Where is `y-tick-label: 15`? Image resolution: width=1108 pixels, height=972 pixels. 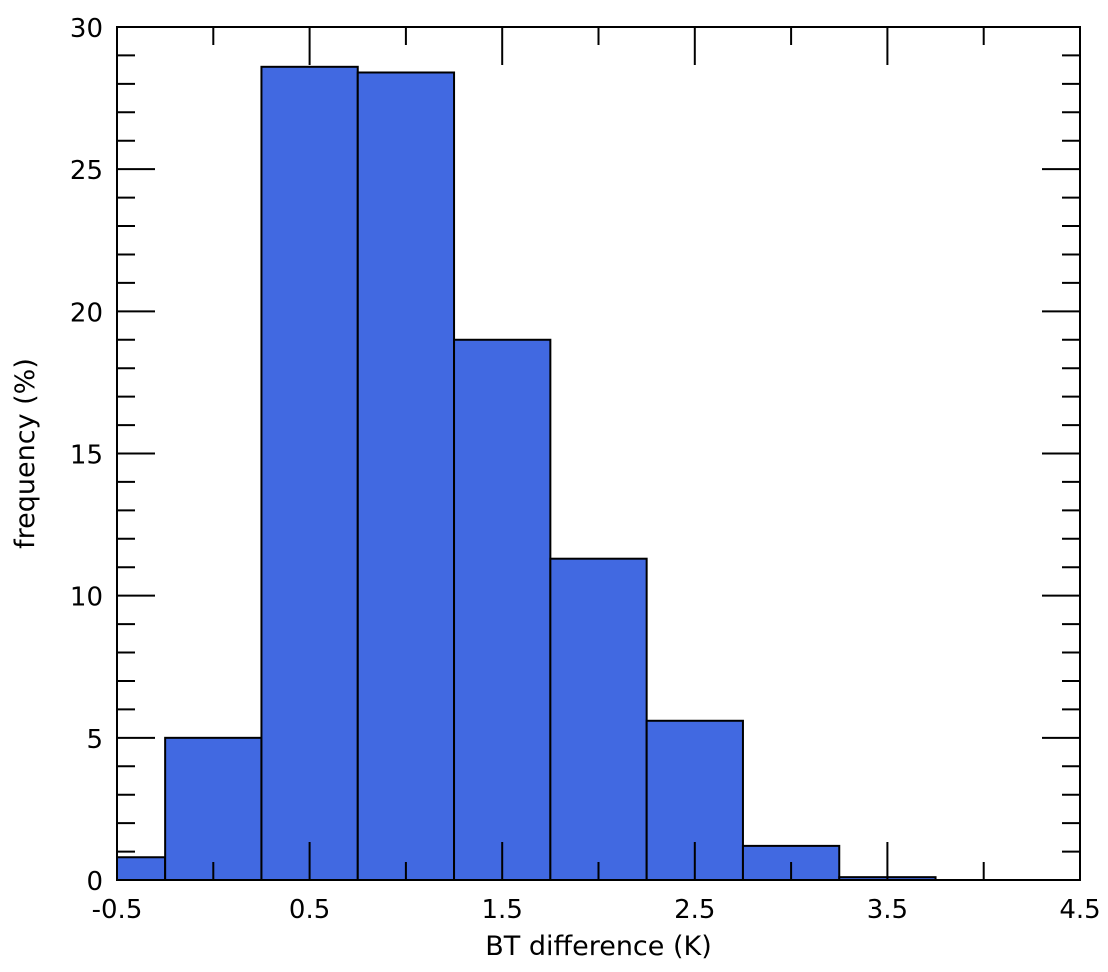 y-tick-label: 15 is located at coordinates (86, 456).